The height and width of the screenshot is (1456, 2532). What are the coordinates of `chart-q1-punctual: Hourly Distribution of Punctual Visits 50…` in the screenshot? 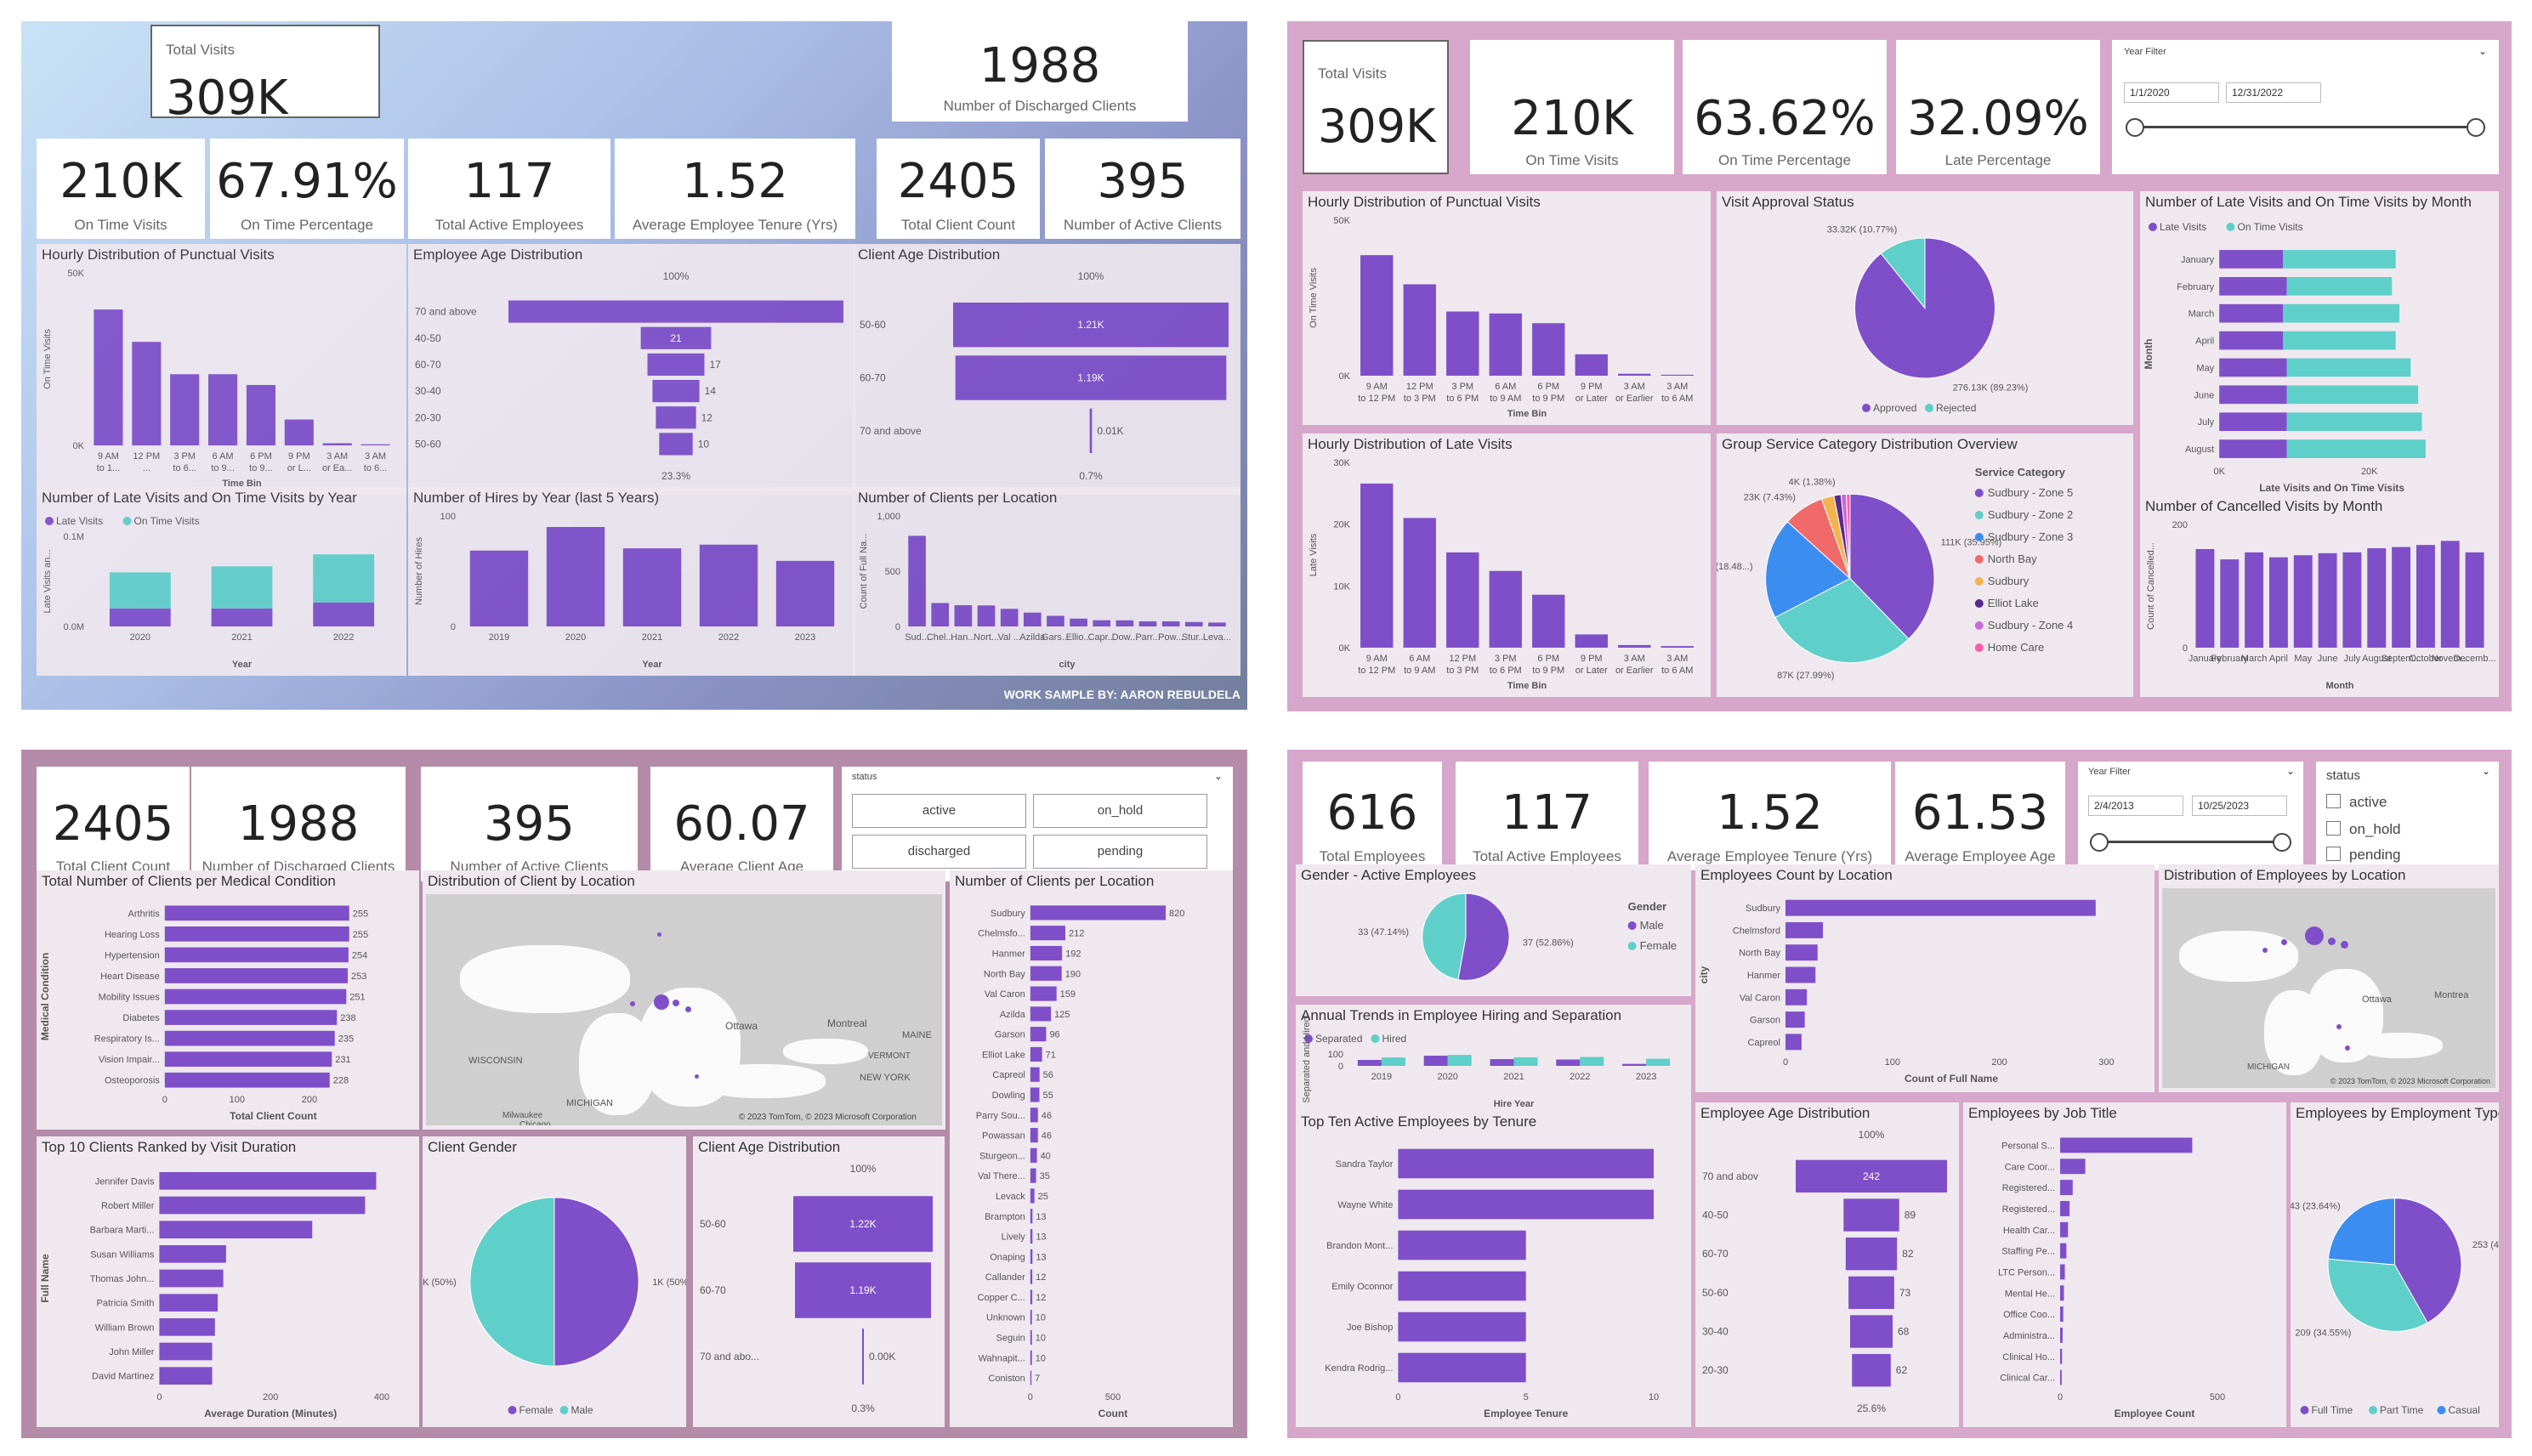 It's located at (221, 369).